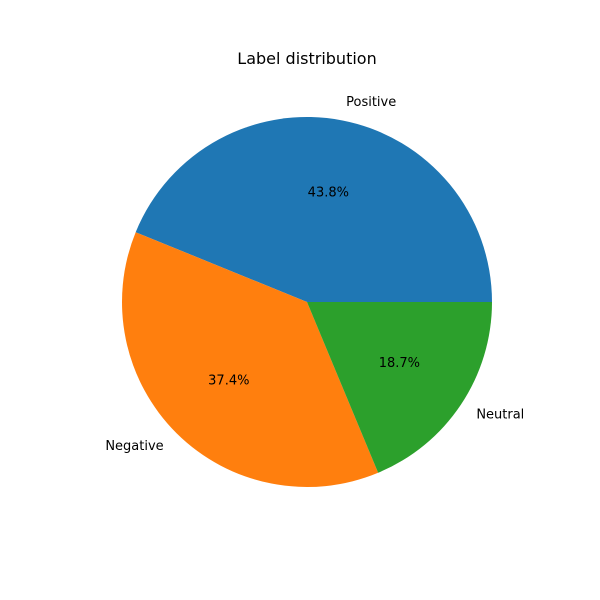 The height and width of the screenshot is (600, 600). Describe the element at coordinates (134, 446) in the screenshot. I see `slice-label-negative: Negative` at that location.